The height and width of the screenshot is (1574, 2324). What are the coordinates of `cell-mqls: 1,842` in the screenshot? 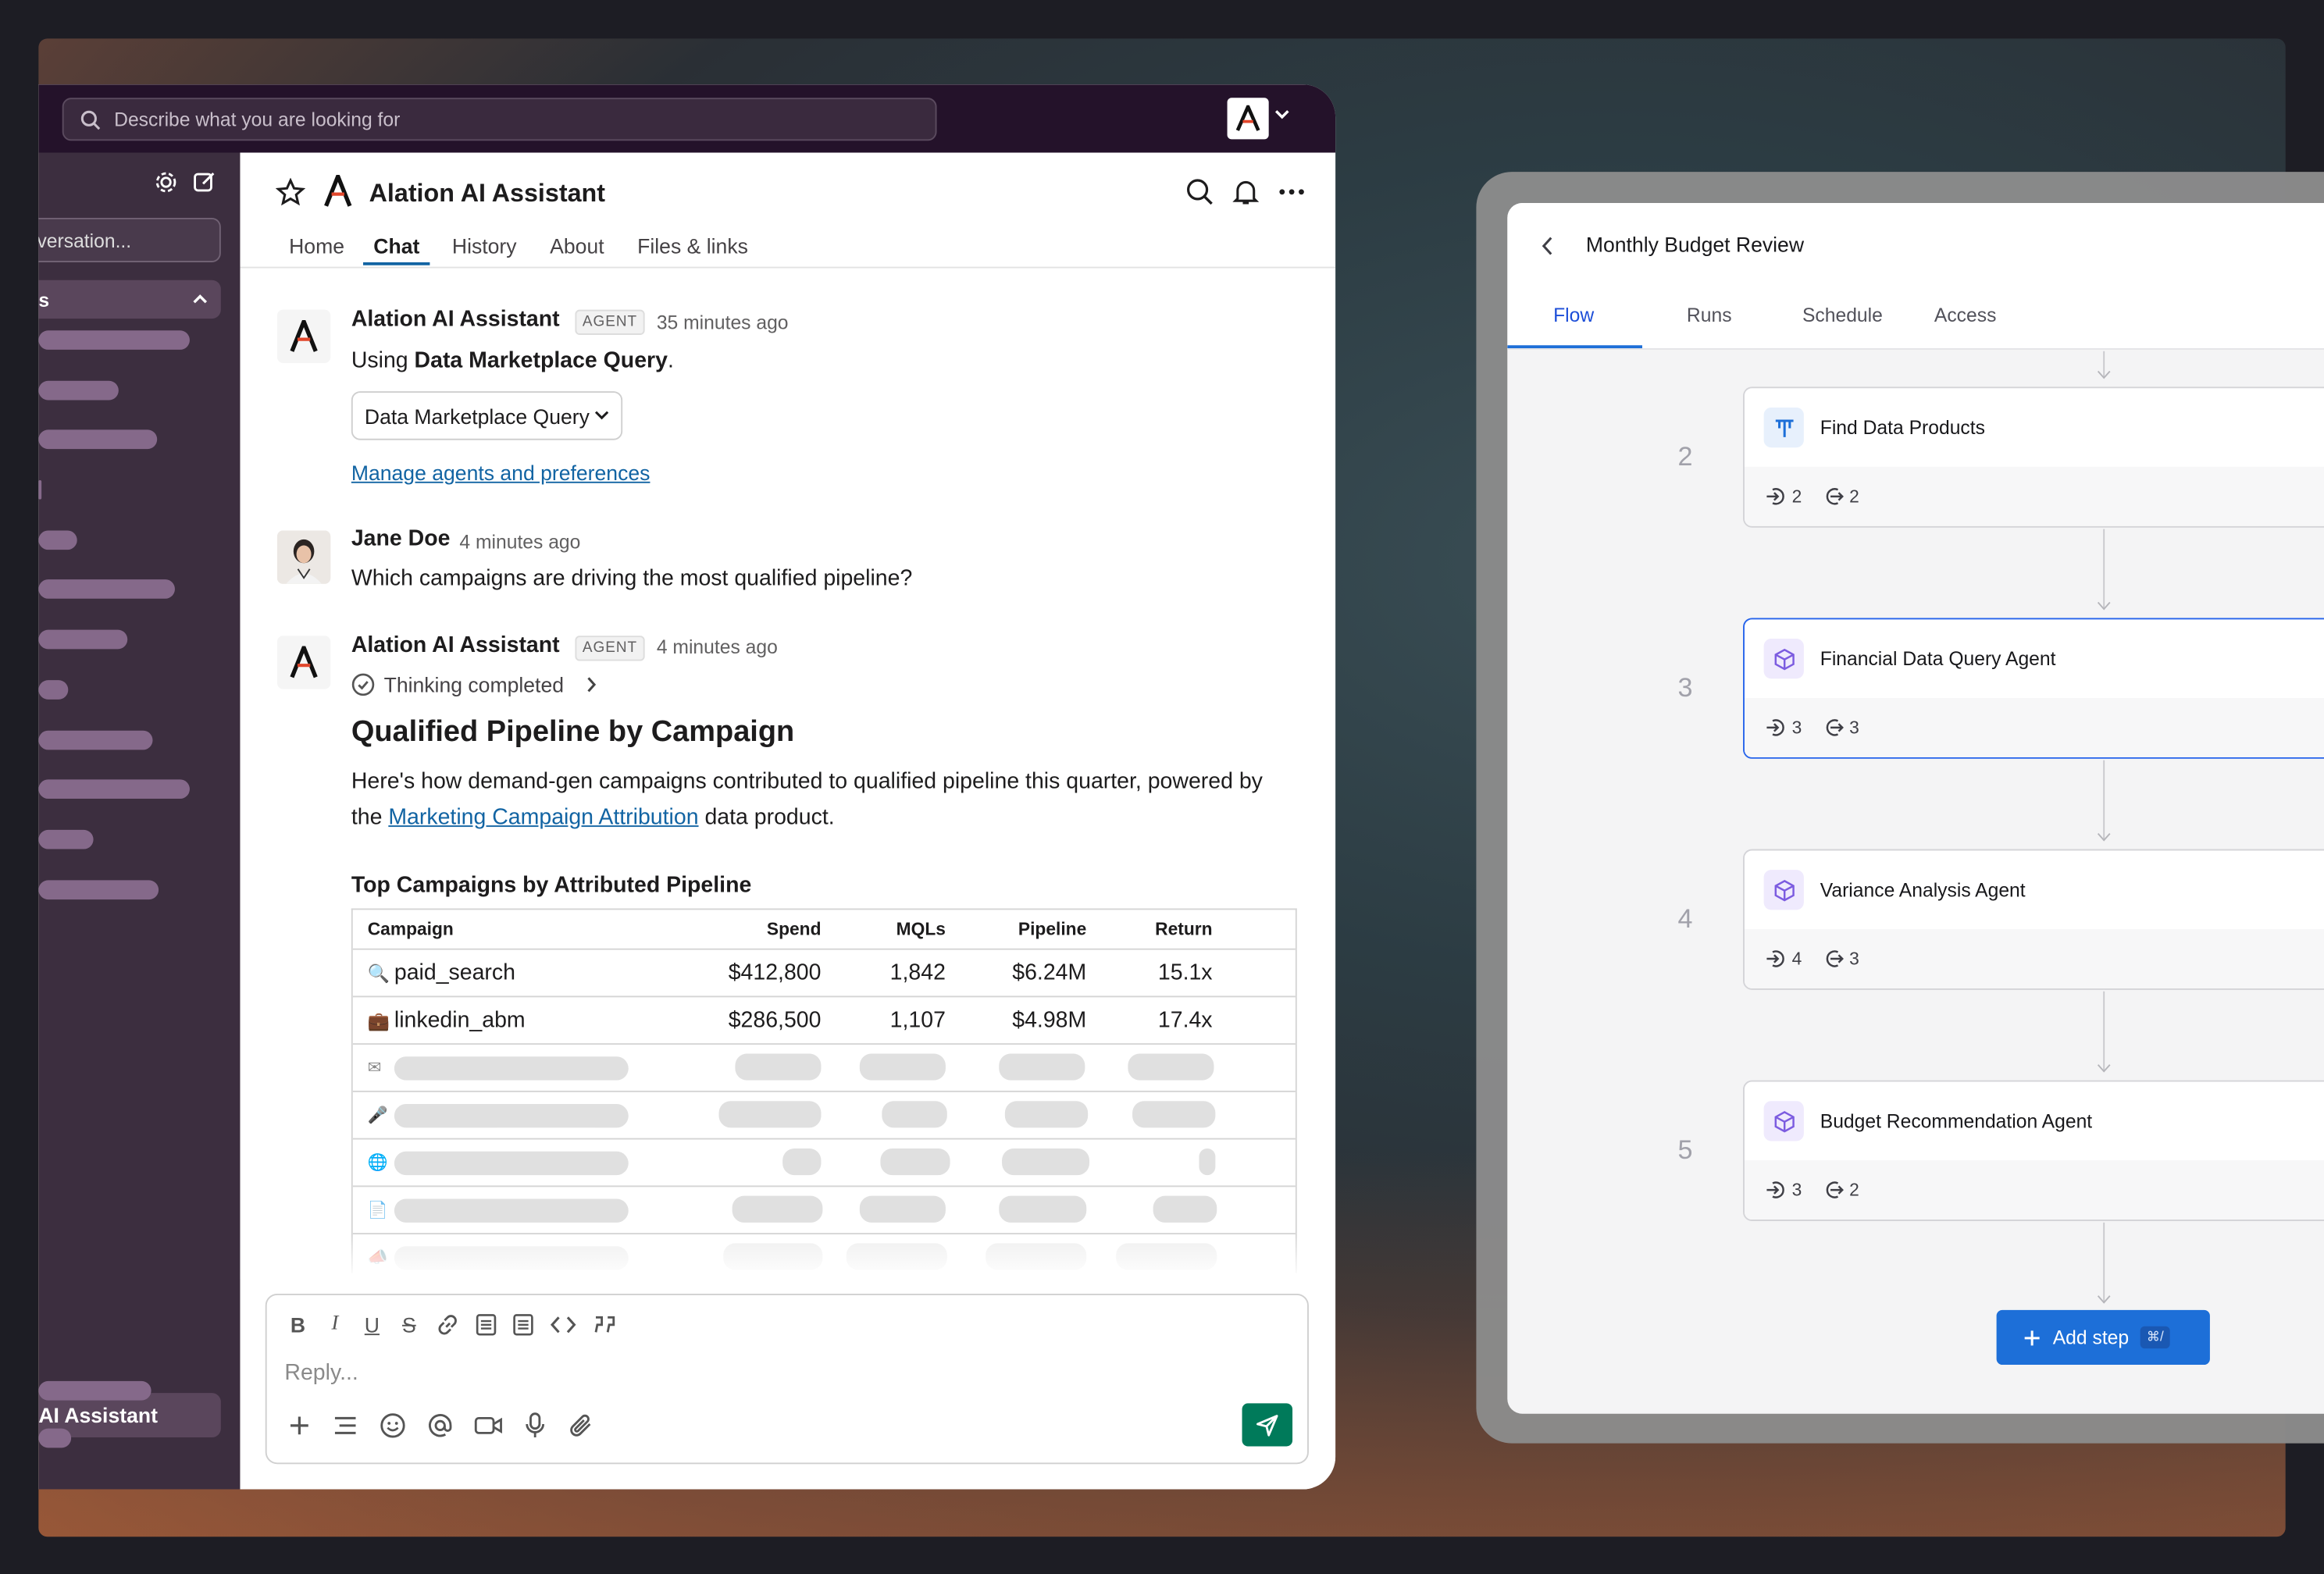 It's located at (917, 973).